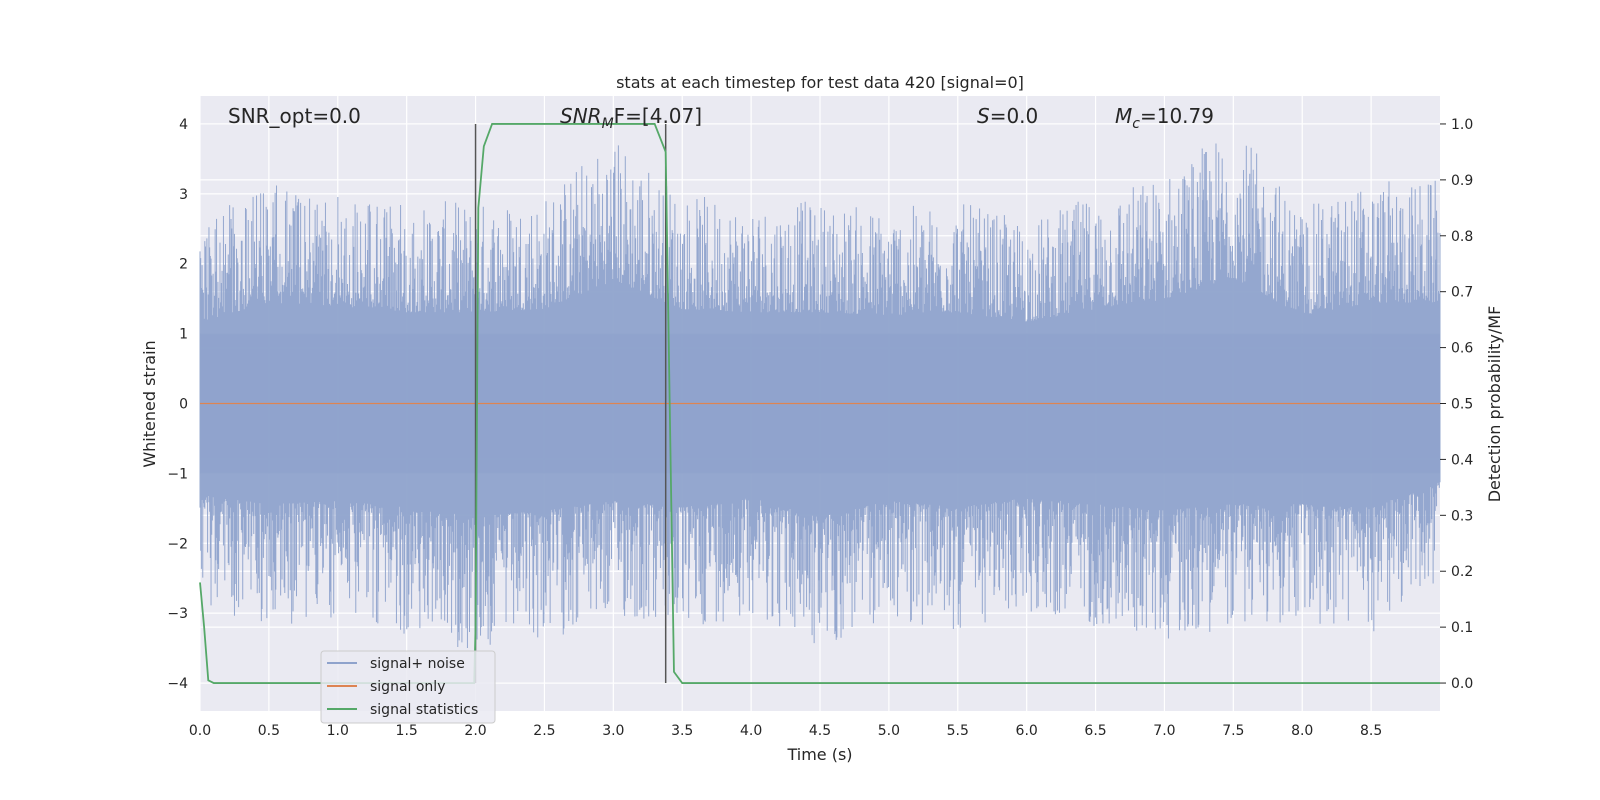  I want to click on legend-label-signal-noise: signal+ noise, so click(417, 664).